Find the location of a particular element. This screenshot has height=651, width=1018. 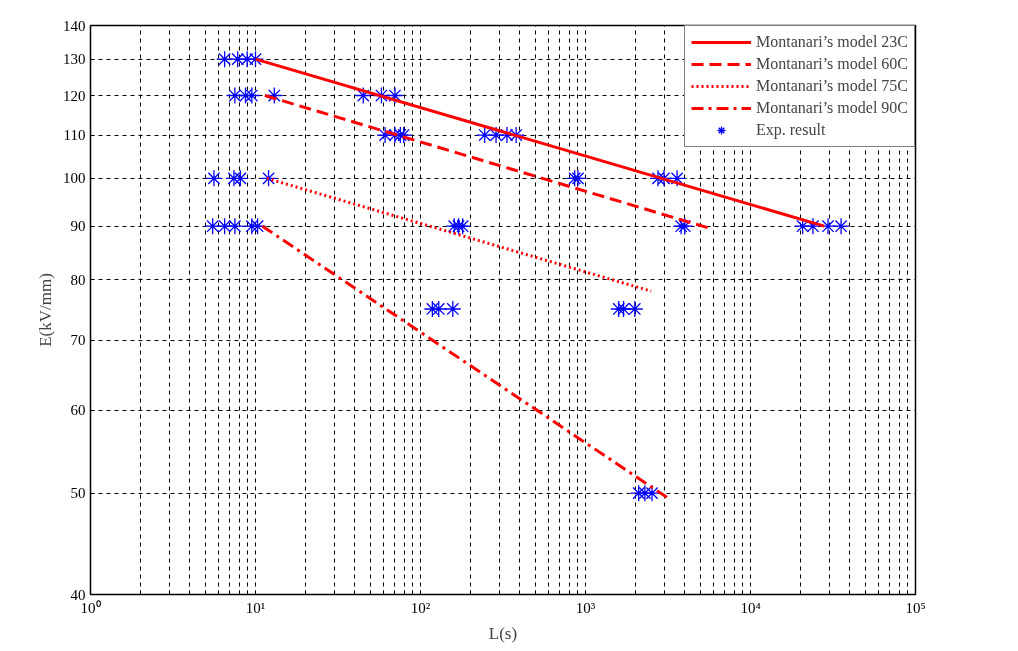

x-tick-label: 10⁵ is located at coordinates (915, 607).